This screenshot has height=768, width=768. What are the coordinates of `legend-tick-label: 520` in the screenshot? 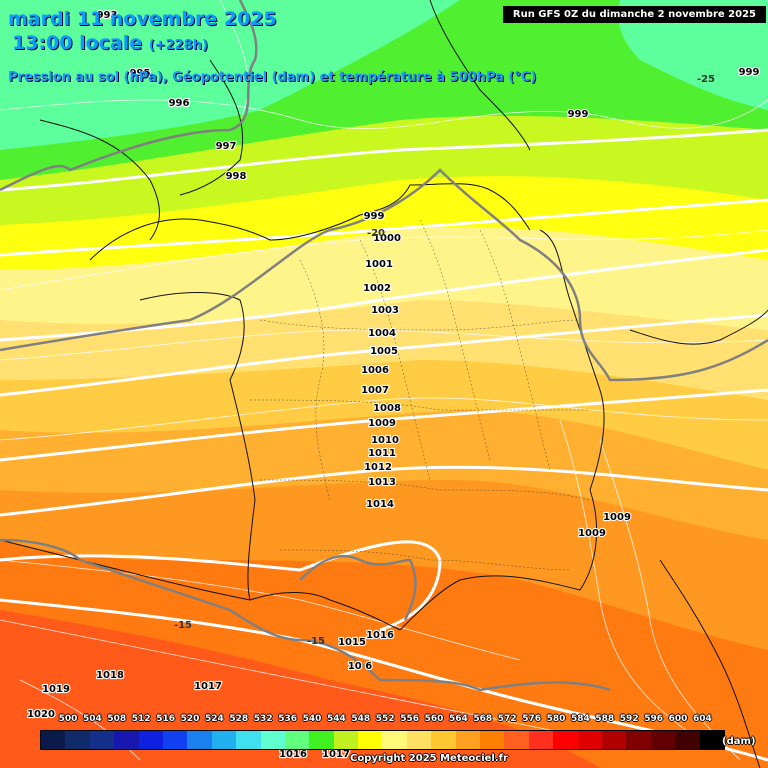 It's located at (190, 719).